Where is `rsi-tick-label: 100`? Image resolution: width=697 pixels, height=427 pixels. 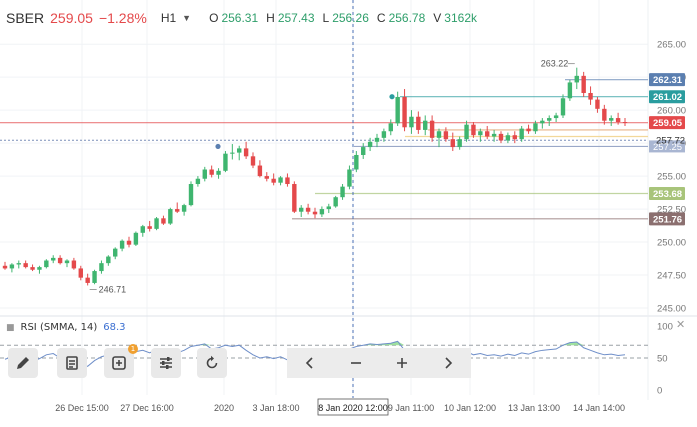
rsi-tick-label: 100 is located at coordinates (665, 327).